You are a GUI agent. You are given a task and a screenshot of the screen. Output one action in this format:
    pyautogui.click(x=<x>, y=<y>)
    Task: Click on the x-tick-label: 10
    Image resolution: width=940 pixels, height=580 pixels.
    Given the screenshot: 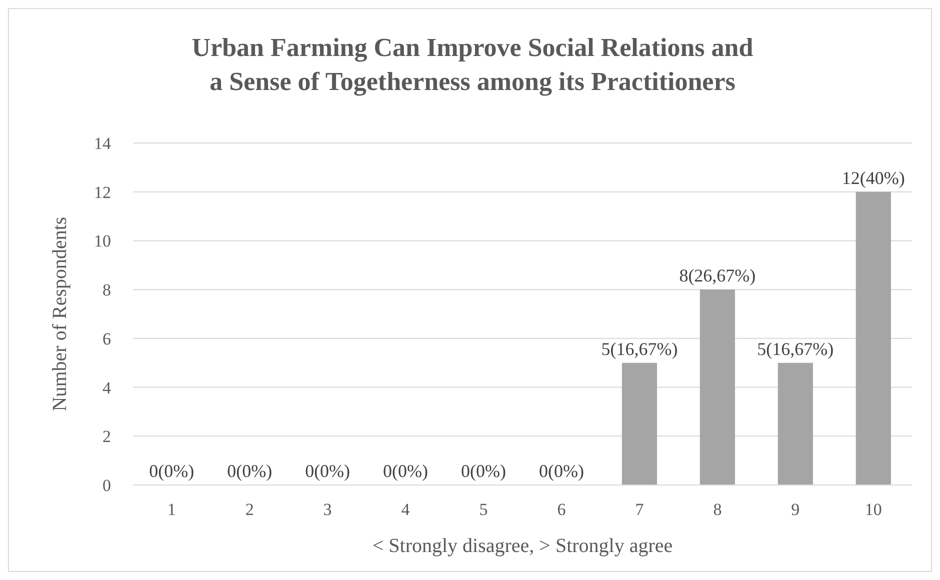 What is the action you would take?
    pyautogui.click(x=873, y=509)
    